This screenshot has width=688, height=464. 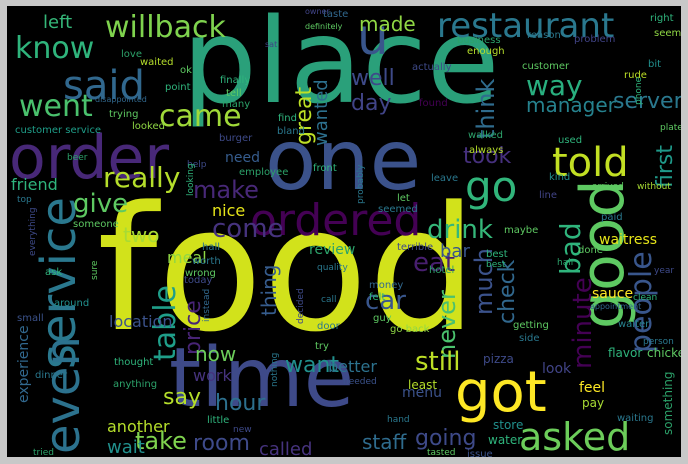 What do you see at coordinates (324, 26) in the screenshot?
I see `word-definitely: definitely` at bounding box center [324, 26].